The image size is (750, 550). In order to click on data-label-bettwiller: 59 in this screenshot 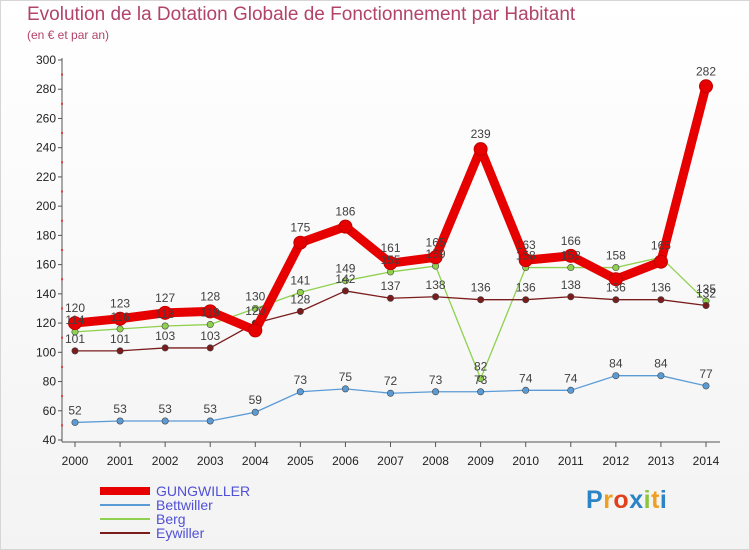, I will do `click(256, 400)`.